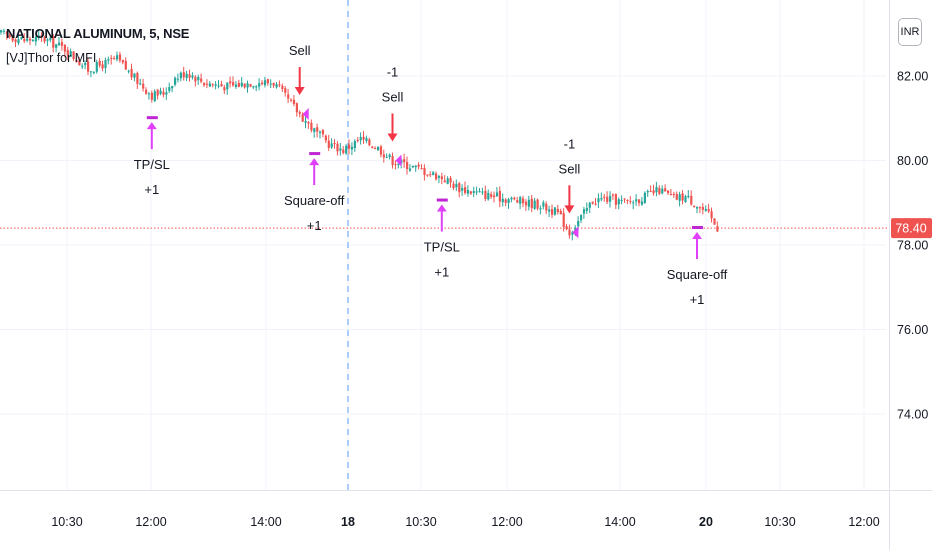 This screenshot has height=550, width=932. Describe the element at coordinates (51, 58) in the screenshot. I see `indicator-label: [VJ]Thor for MFI` at that location.